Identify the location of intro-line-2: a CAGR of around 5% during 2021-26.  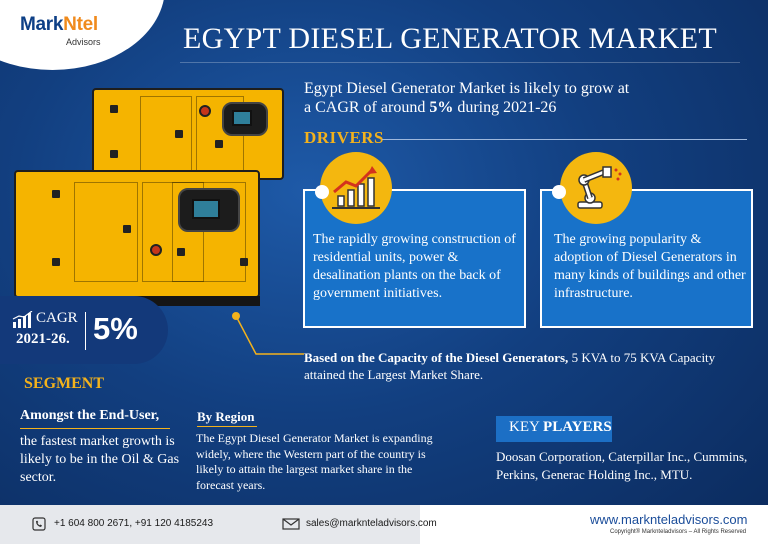
(430, 107).